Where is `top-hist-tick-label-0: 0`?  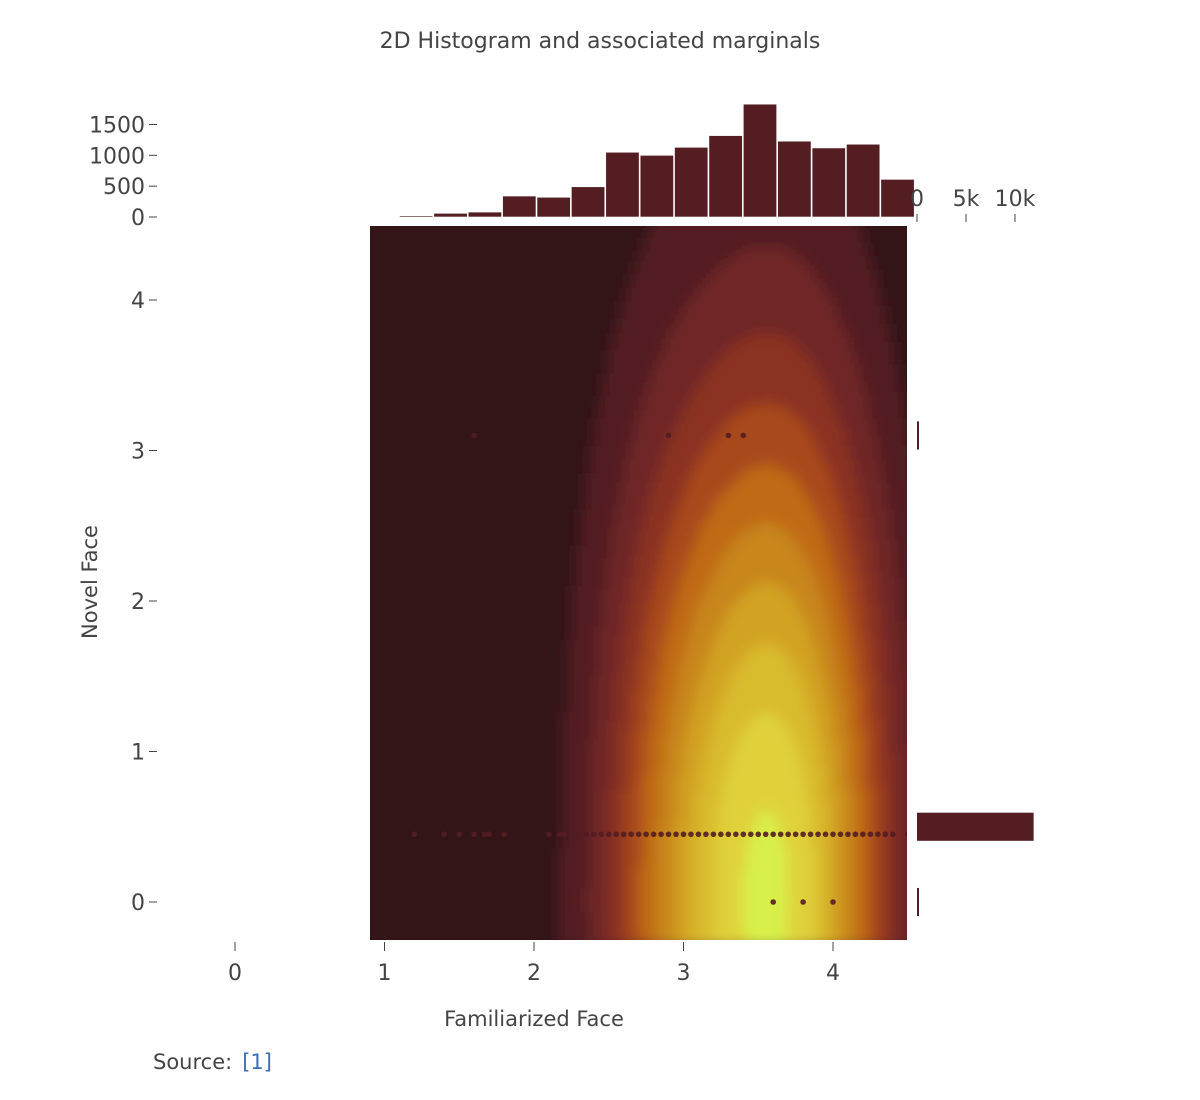
top-hist-tick-label-0: 0 is located at coordinates (138, 218).